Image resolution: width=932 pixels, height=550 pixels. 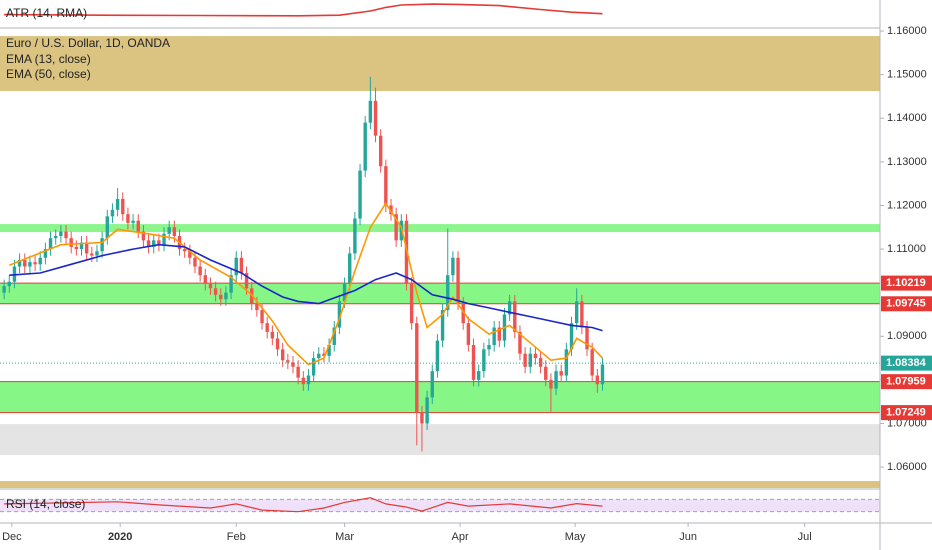 I want to click on ema-legend: EMA (13, close), so click(x=48, y=59).